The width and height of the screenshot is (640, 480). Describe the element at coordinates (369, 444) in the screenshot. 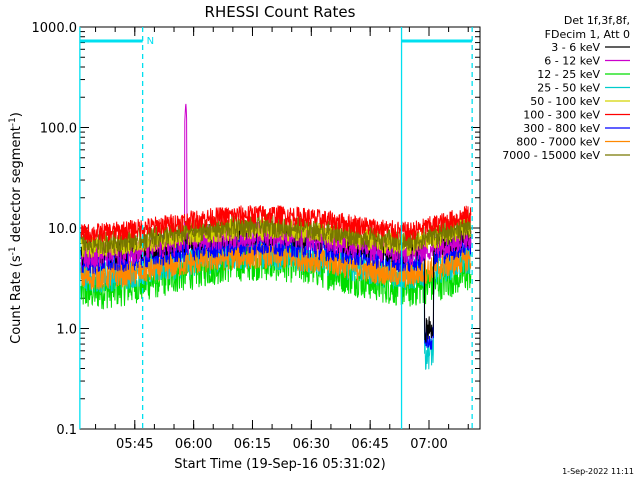

I see `x-tick-label: 06:45` at that location.